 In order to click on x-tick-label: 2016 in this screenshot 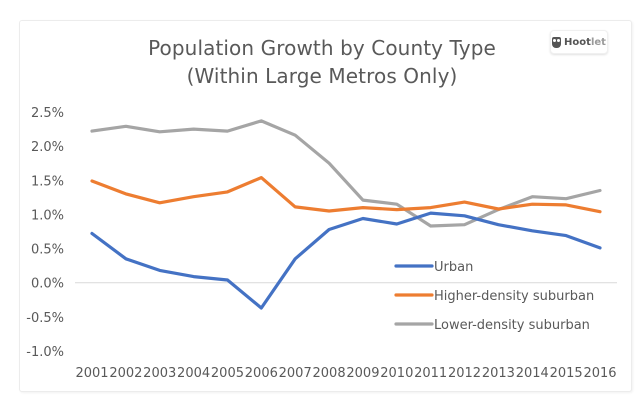, I will do `click(599, 373)`.